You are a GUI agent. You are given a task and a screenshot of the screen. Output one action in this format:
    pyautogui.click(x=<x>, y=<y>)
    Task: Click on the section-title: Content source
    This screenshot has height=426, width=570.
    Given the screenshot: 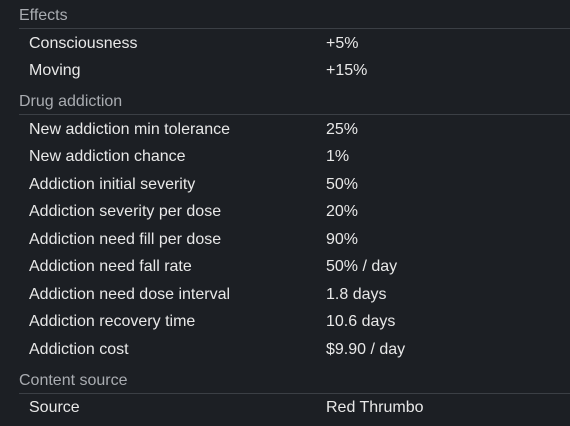 What is the action you would take?
    pyautogui.click(x=73, y=380)
    